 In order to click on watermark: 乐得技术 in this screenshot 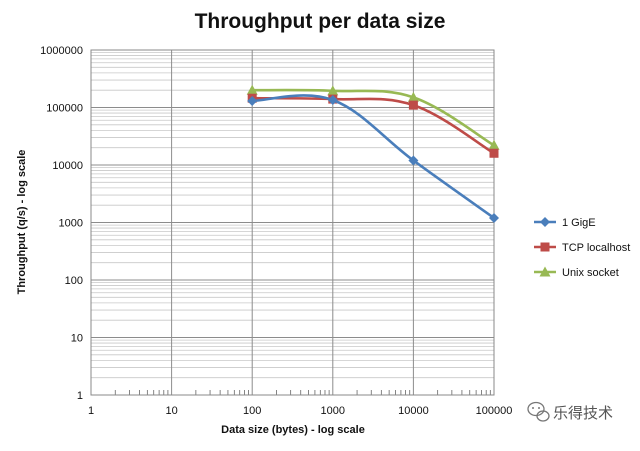, I will do `click(570, 411)`.